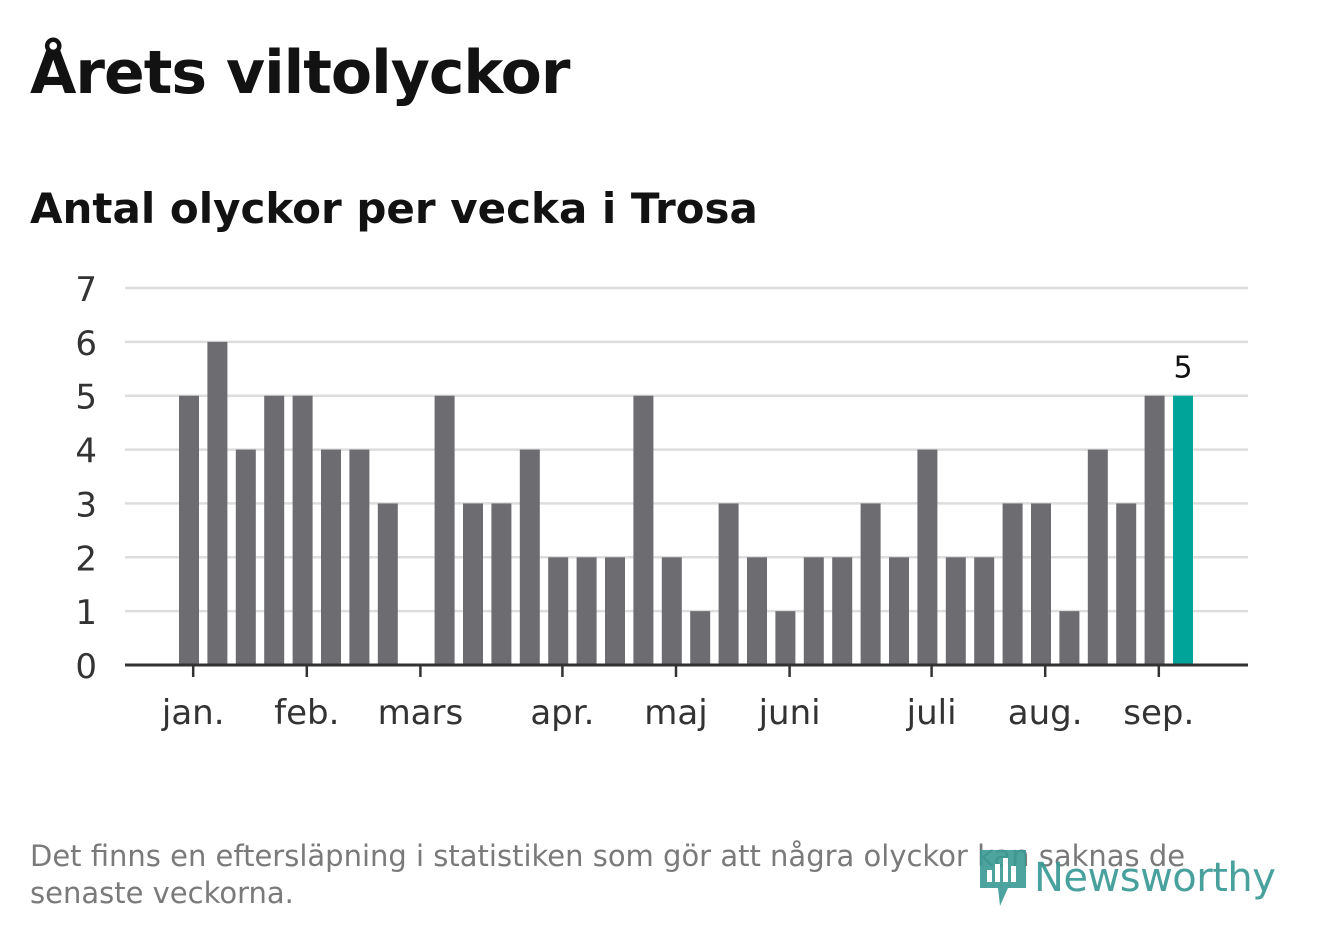 The height and width of the screenshot is (939, 1322). Describe the element at coordinates (1183, 530) in the screenshot. I see `bar-highlight` at that location.